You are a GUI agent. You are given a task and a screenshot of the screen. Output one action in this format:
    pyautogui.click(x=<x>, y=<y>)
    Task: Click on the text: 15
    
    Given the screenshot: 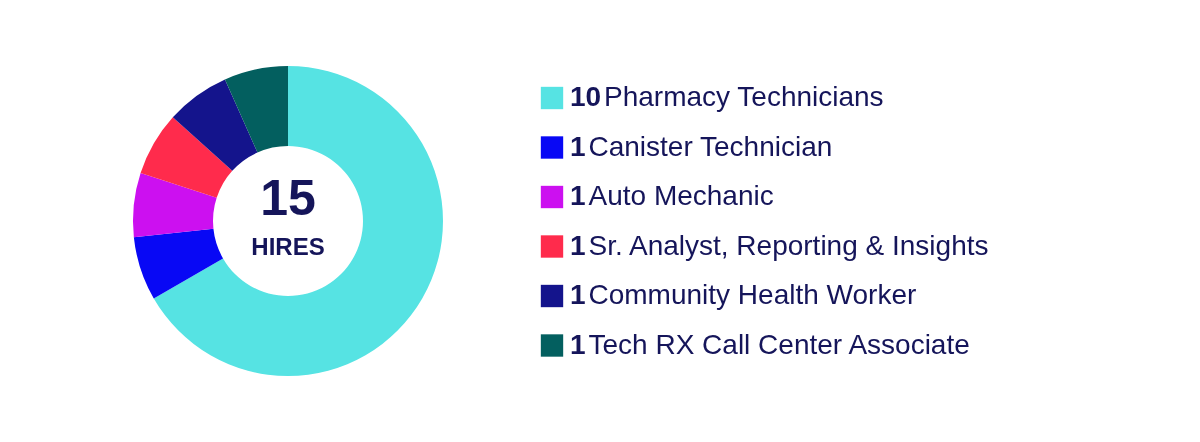 What is the action you would take?
    pyautogui.click(x=288, y=198)
    